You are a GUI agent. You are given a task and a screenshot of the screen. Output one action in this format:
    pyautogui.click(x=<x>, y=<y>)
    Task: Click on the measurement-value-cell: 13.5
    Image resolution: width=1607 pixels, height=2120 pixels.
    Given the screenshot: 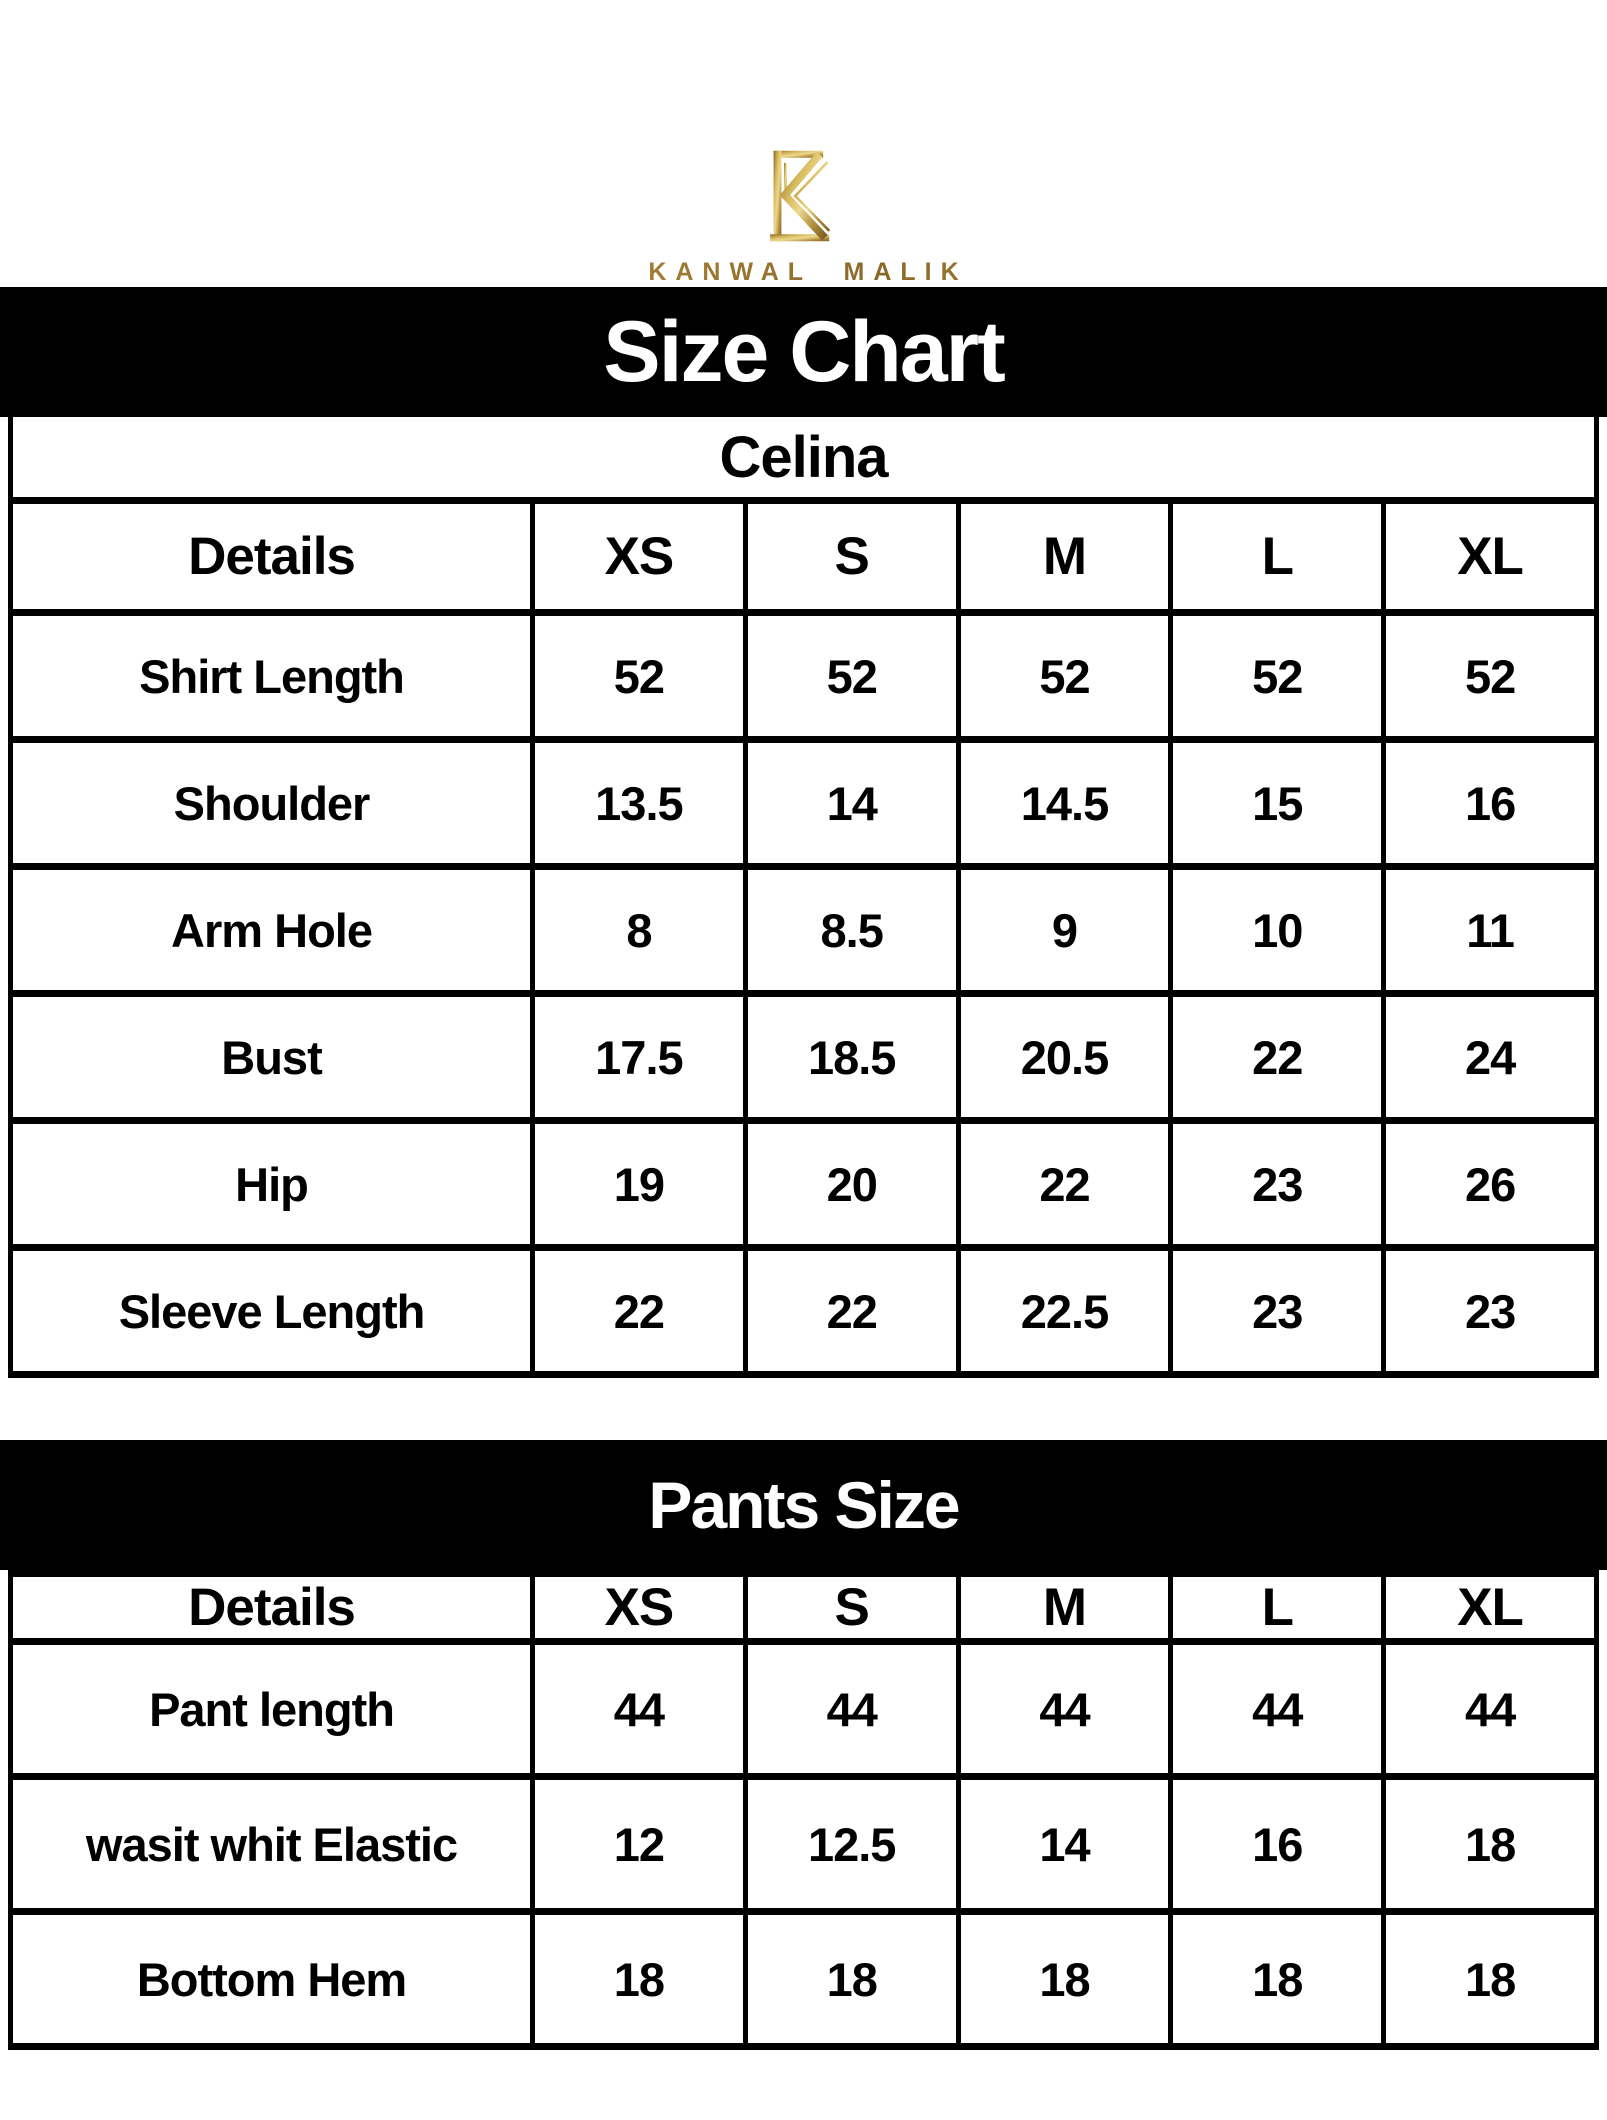 What is the action you would take?
    pyautogui.click(x=639, y=803)
    